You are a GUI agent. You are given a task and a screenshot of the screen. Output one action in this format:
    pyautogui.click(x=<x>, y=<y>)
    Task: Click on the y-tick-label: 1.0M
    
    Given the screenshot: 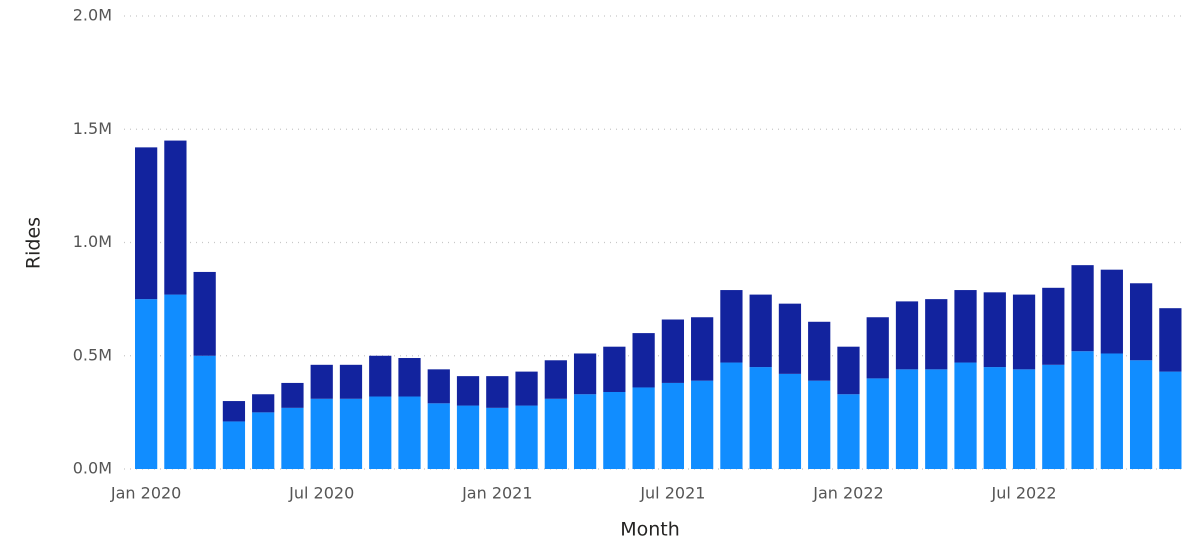 What is the action you would take?
    pyautogui.click(x=92, y=241)
    